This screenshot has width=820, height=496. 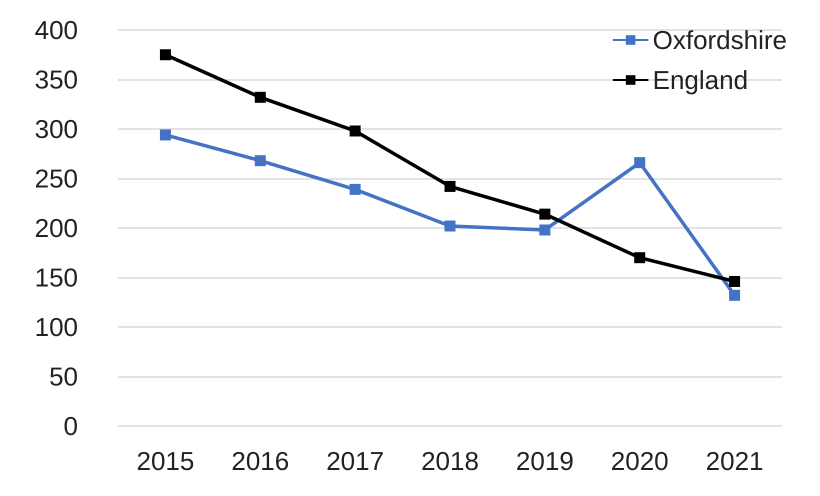 I want to click on y-tick-label: 200, so click(x=56, y=228).